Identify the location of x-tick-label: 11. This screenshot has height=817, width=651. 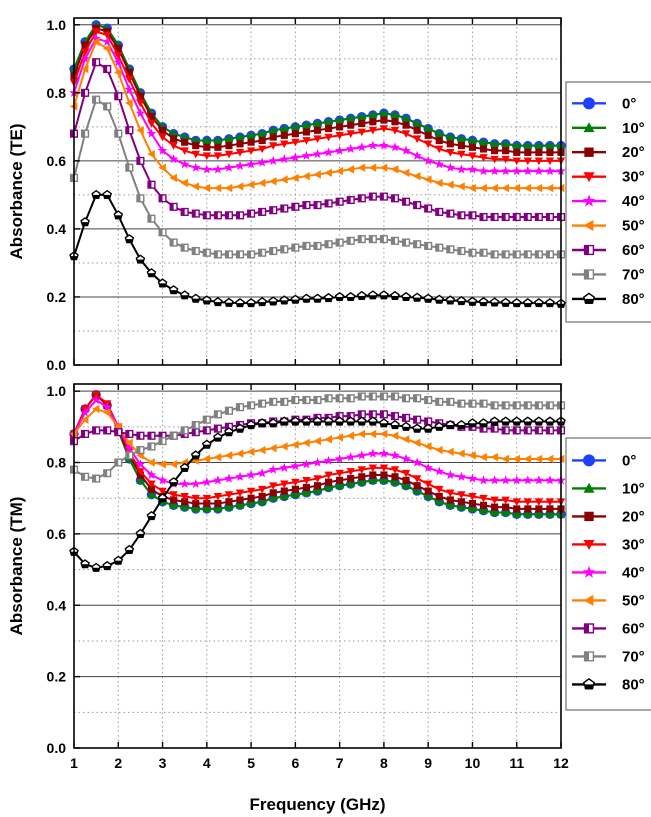
(516, 763).